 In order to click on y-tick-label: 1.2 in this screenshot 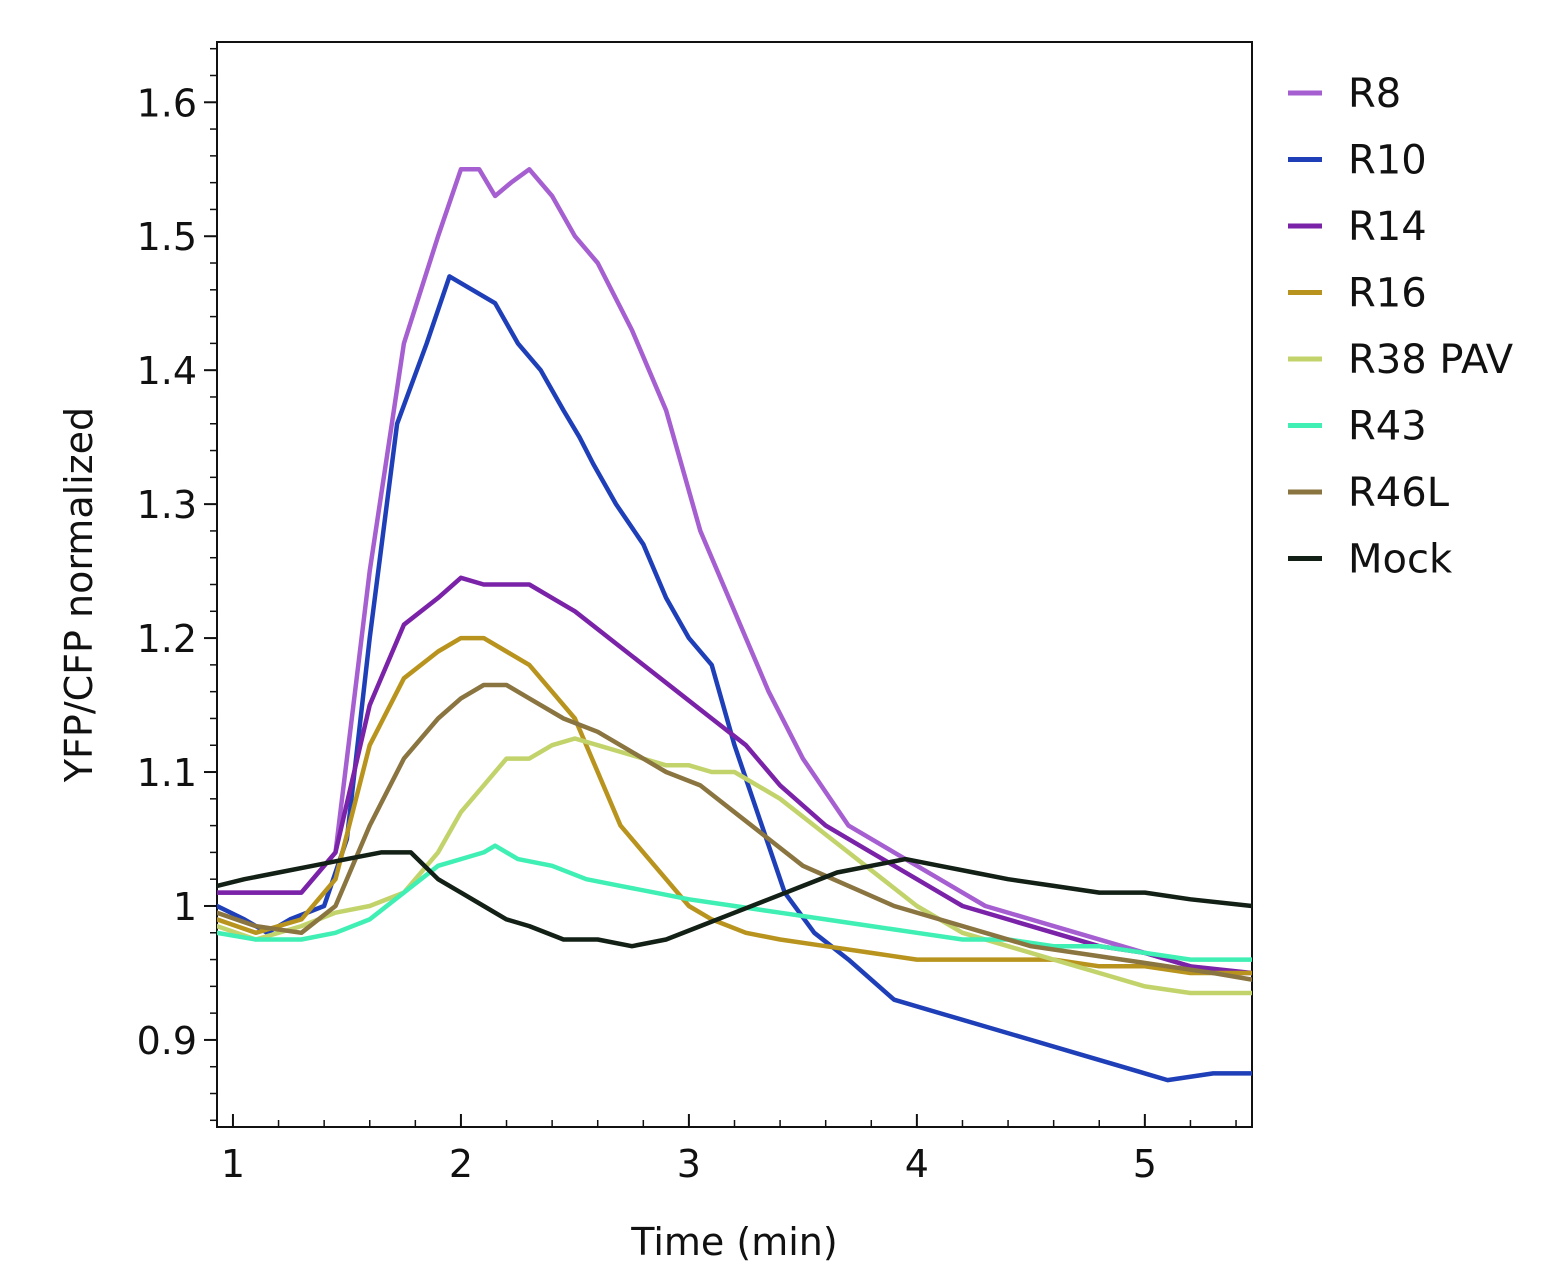, I will do `click(167, 639)`.